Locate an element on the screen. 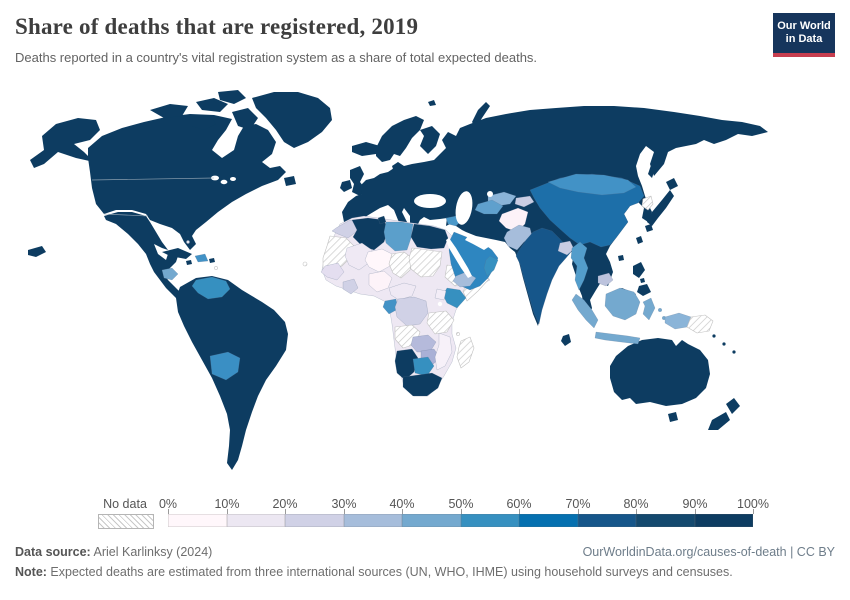  country-egypt is located at coordinates (429, 236).